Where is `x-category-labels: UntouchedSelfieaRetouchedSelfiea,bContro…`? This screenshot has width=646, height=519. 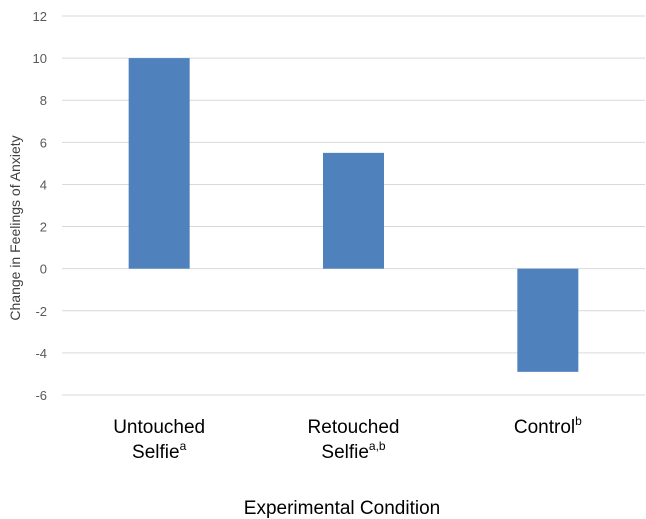
x-category-labels: UntouchedSelfieaRetouchedSelfiea,bContro… is located at coordinates (347, 438).